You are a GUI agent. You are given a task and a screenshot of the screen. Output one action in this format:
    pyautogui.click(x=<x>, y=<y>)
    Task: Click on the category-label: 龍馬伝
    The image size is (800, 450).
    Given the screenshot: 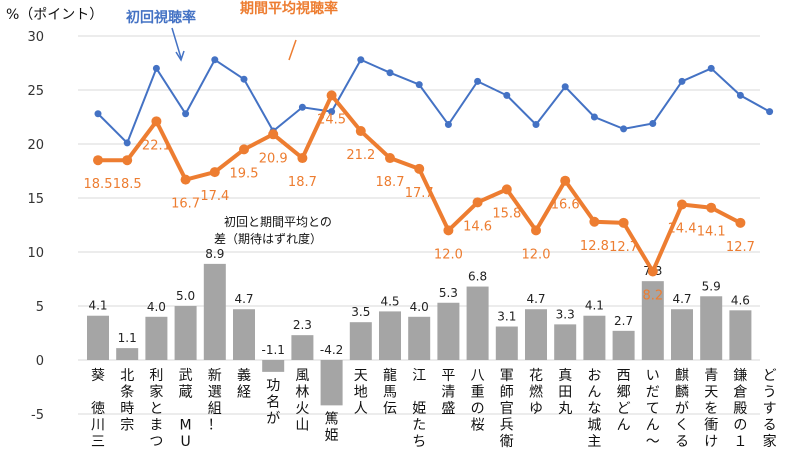 What is the action you would take?
    pyautogui.click(x=390, y=392)
    